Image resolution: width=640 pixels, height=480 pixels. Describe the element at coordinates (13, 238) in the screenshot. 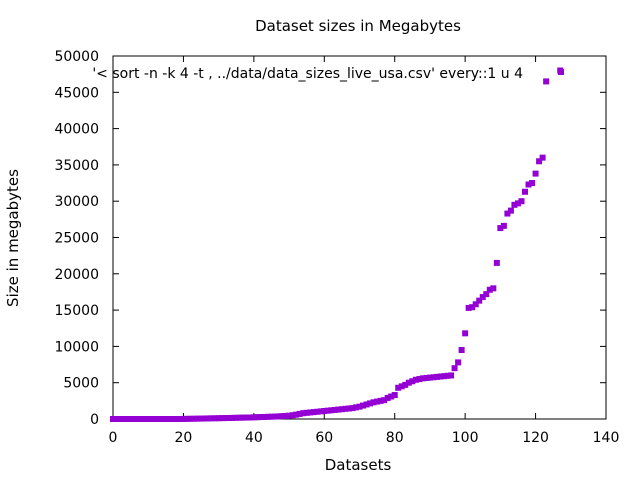

I see `y-axis-label: Size in megabytes` at that location.